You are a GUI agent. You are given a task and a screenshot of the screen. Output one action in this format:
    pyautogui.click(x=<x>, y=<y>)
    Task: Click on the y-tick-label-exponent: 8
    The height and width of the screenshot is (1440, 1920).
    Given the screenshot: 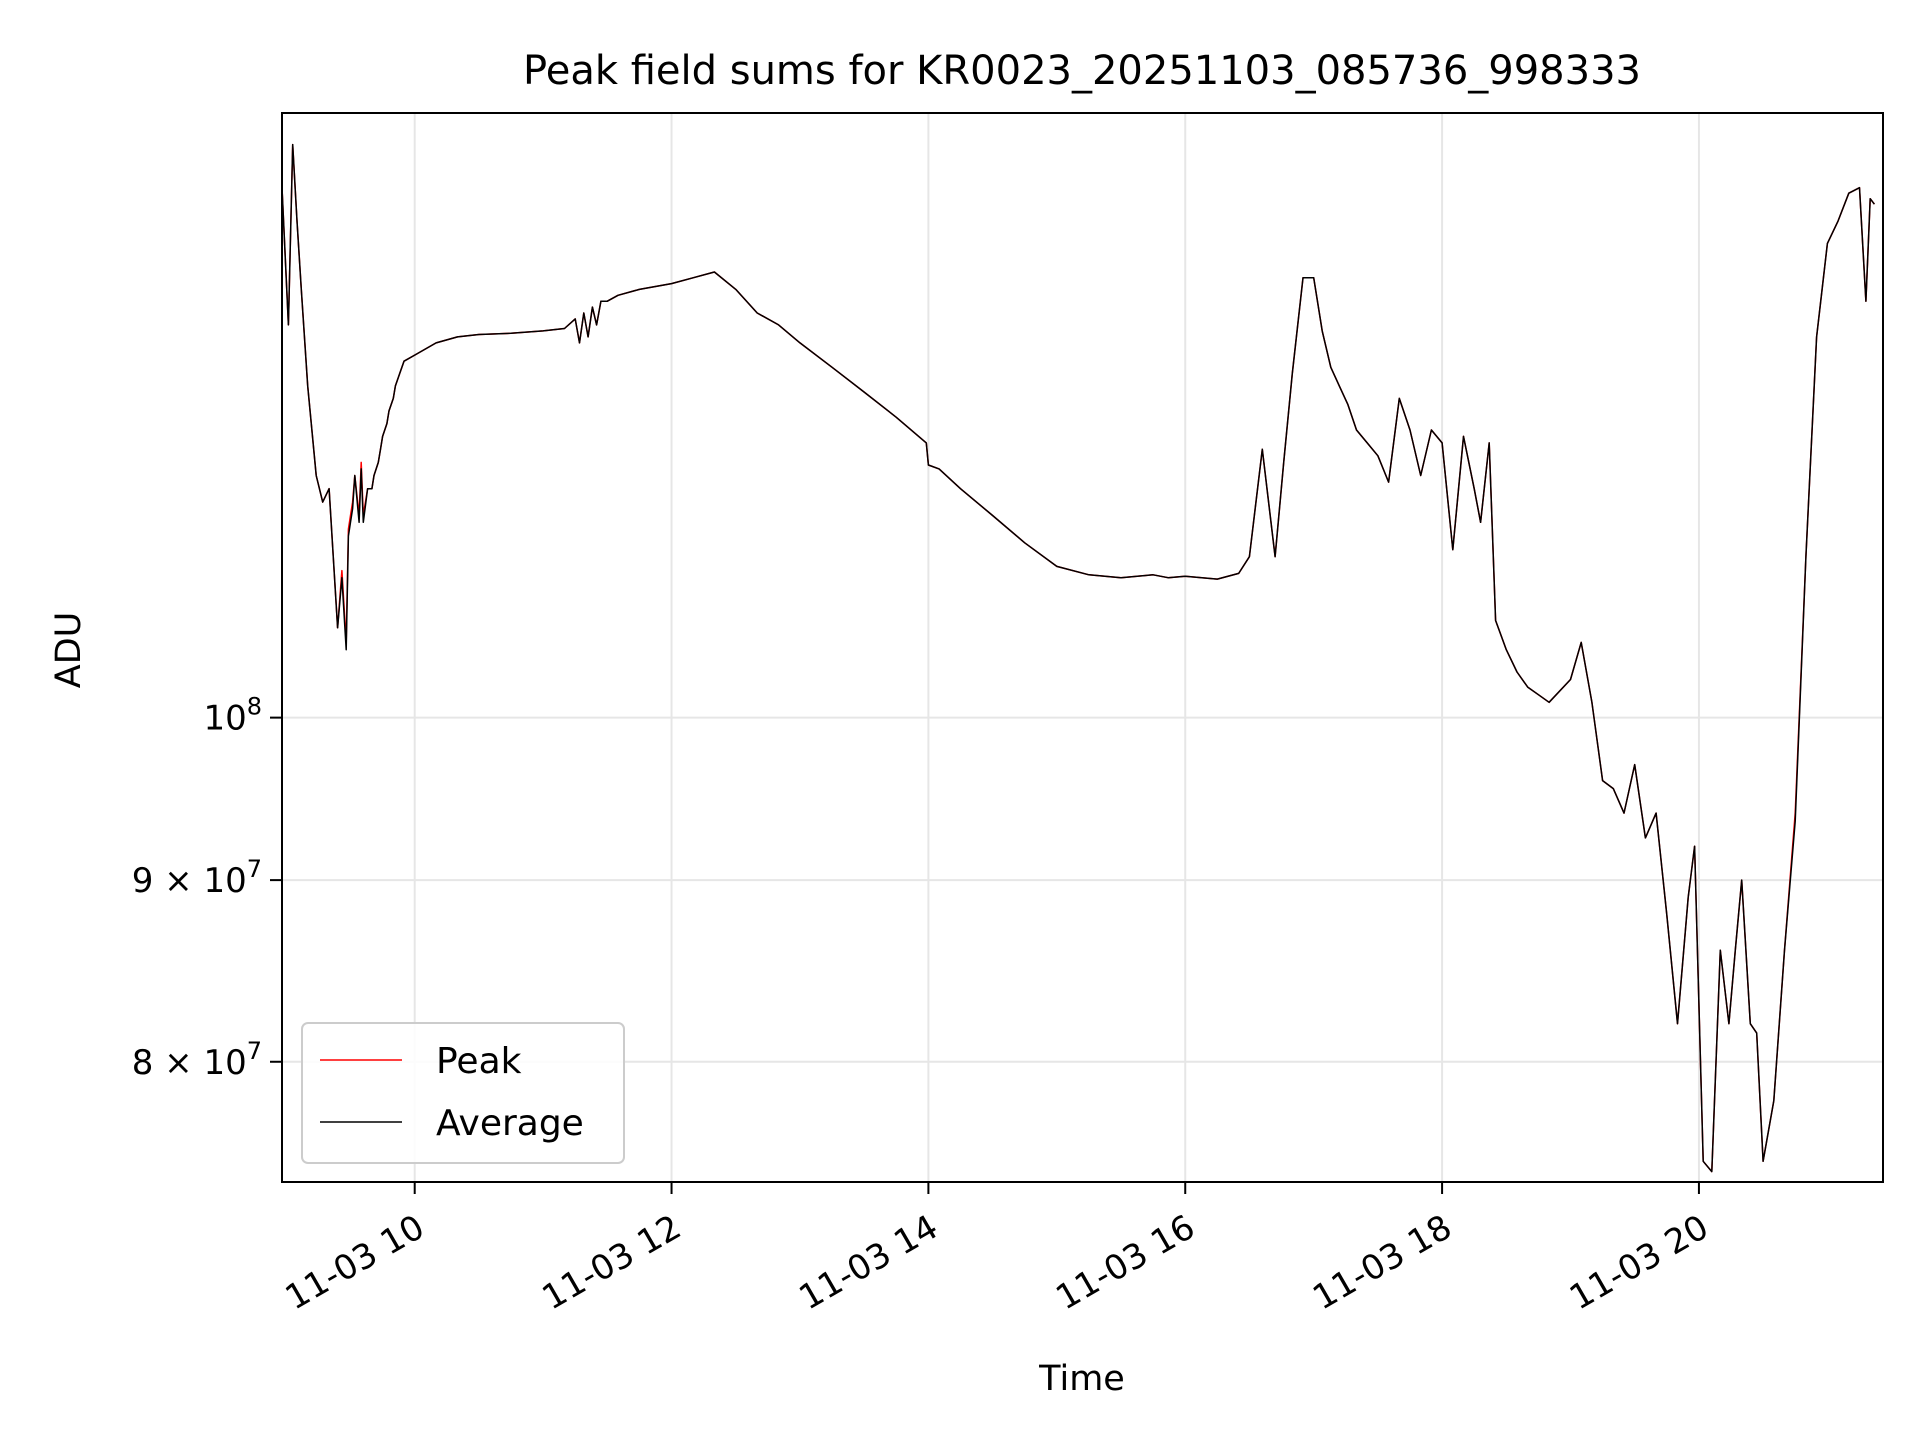 What is the action you would take?
    pyautogui.click(x=254, y=707)
    